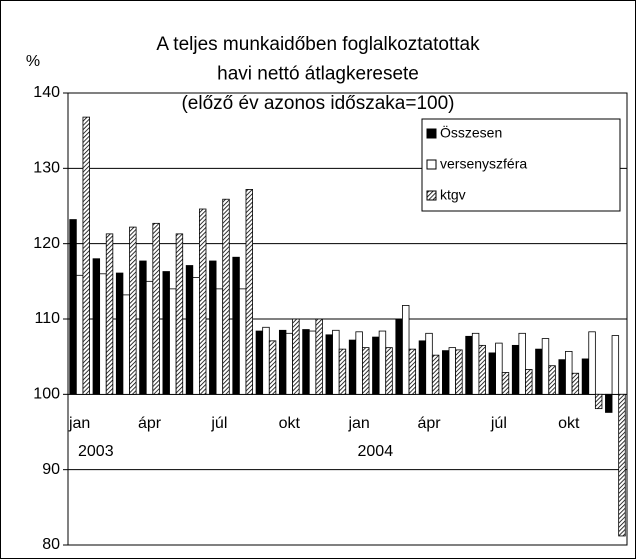  What do you see at coordinates (46, 243) in the screenshot?
I see `y-tick-label: 120` at bounding box center [46, 243].